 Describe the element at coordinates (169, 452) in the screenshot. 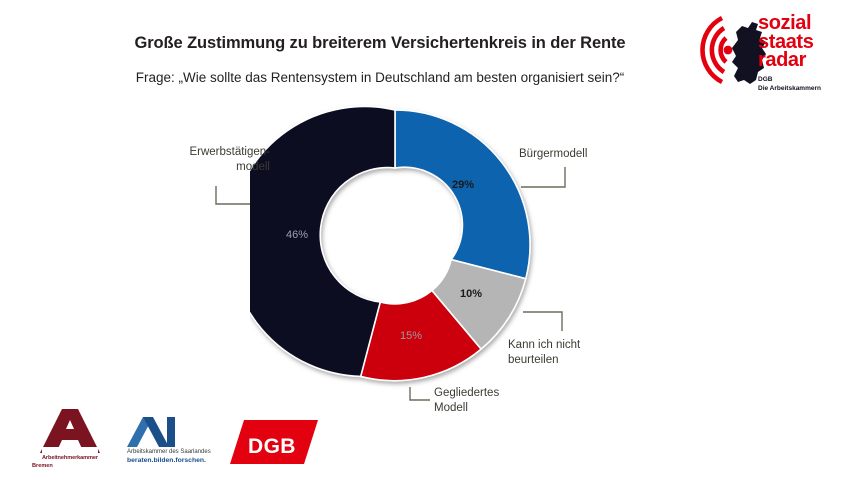

I see `ak-saarland-caption-1: Arbeitskammer des Saarlandes` at that location.